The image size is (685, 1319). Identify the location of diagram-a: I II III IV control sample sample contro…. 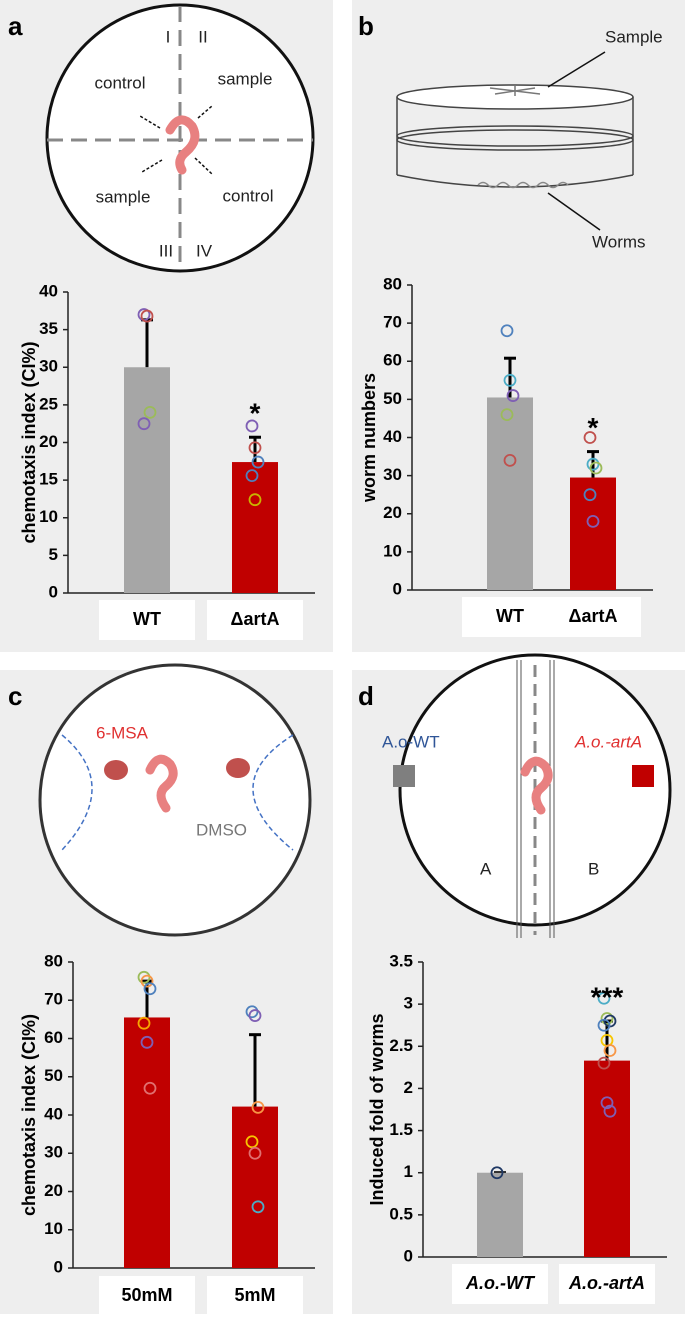
(180, 138).